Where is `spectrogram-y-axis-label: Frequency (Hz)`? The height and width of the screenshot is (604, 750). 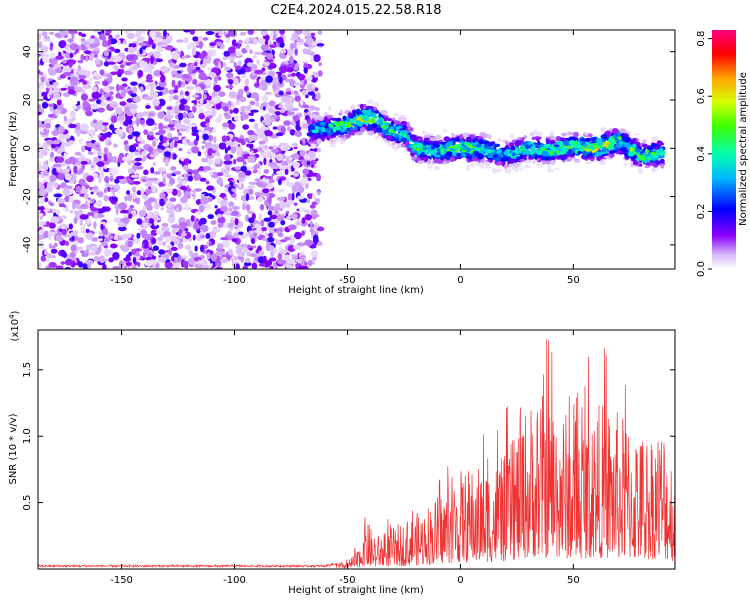 spectrogram-y-axis-label: Frequency (Hz) is located at coordinates (13, 149).